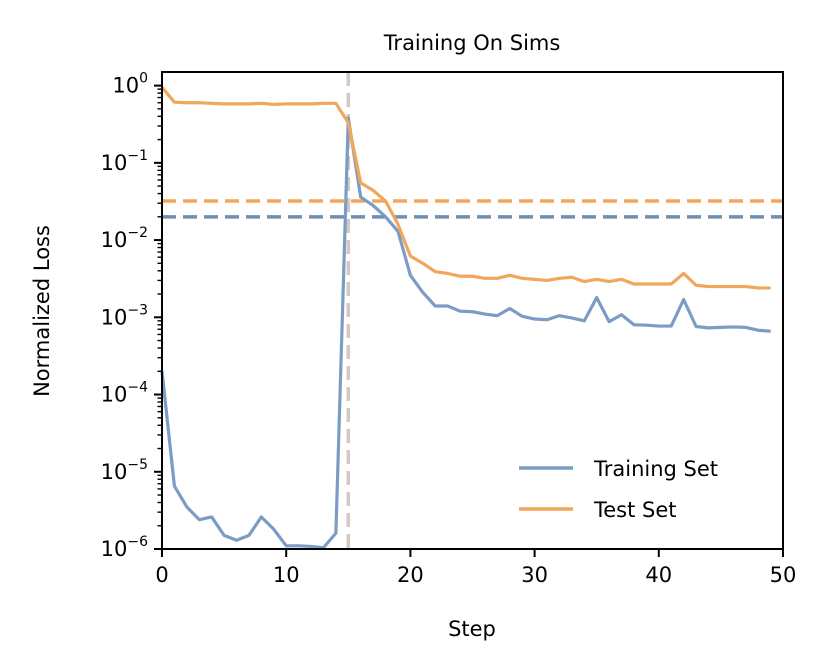  I want to click on y-tick-label: 10⁻¹, so click(124, 161).